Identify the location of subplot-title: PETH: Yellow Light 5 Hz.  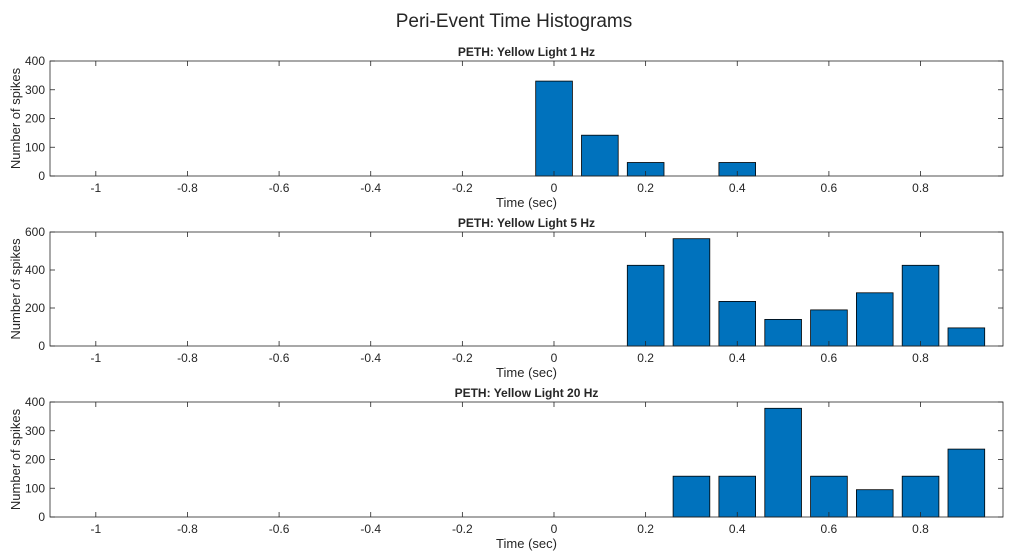
(526, 223).